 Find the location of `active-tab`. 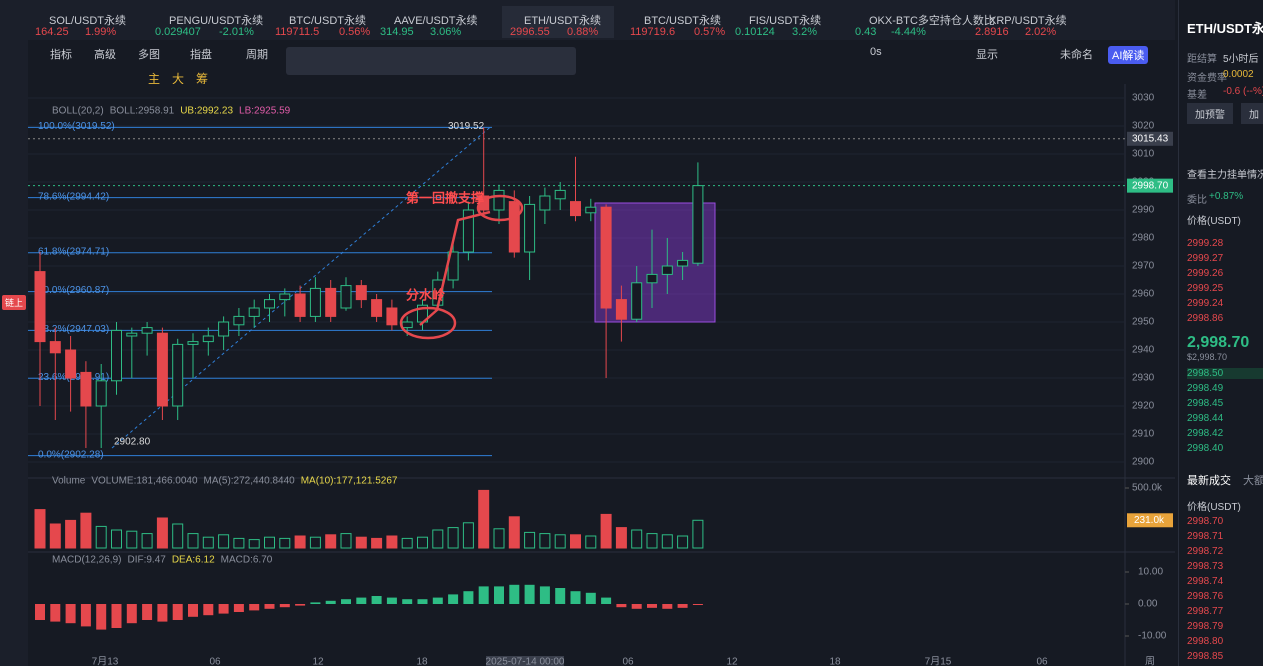

active-tab is located at coordinates (558, 22).